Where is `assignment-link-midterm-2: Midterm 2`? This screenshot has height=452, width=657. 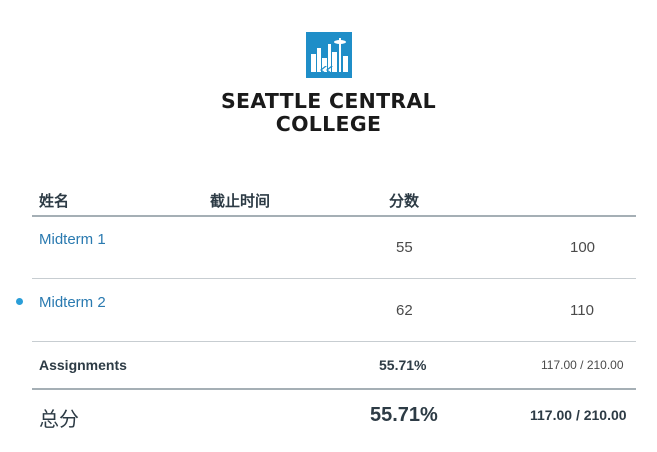 assignment-link-midterm-2: Midterm 2 is located at coordinates (72, 302).